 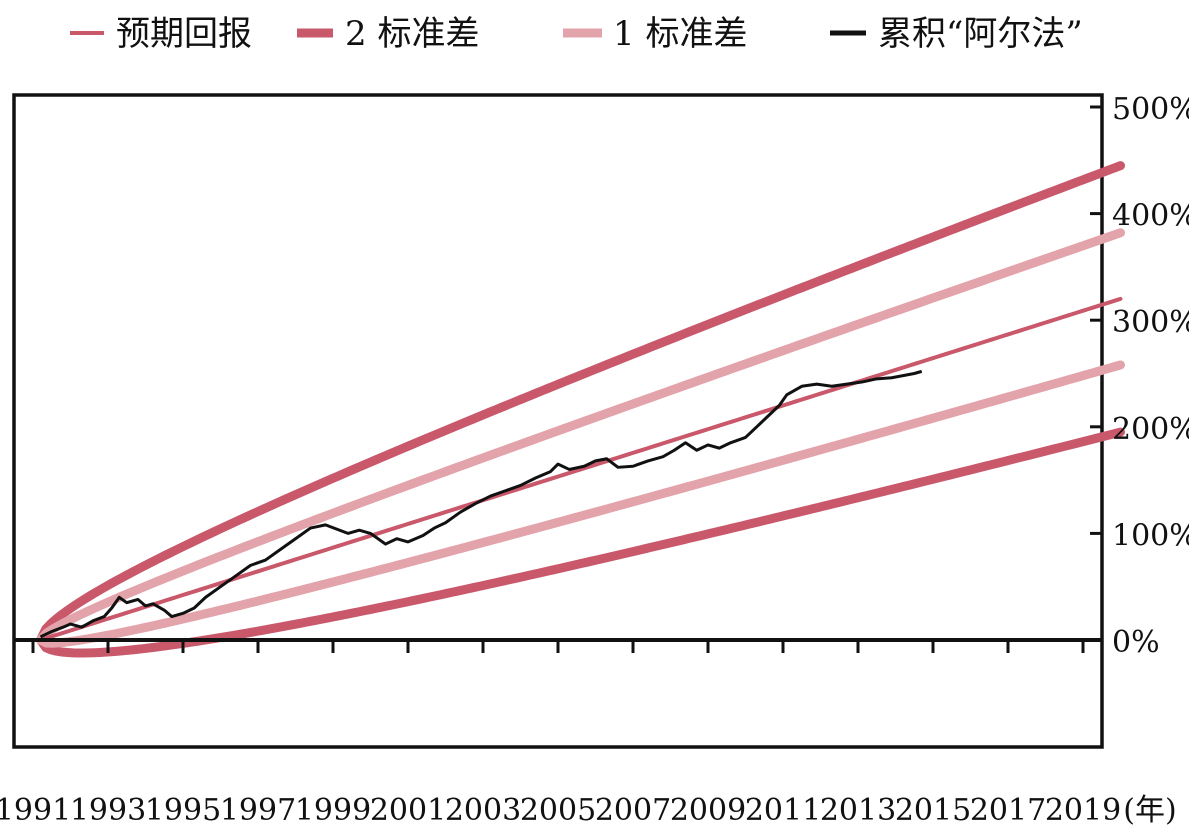 I want to click on y-axis: 500% 400% 300% 200% 100% 0%, so click(x=1139, y=376).